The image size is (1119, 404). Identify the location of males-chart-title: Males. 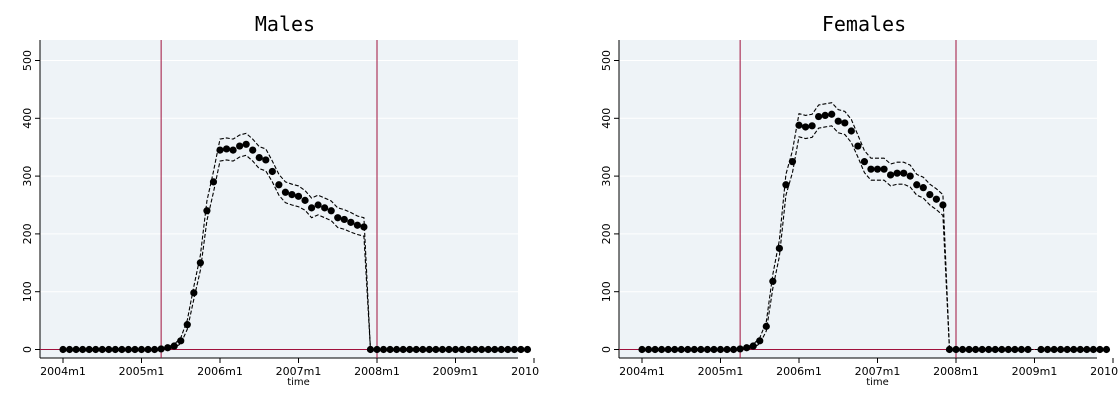
(285, 24).